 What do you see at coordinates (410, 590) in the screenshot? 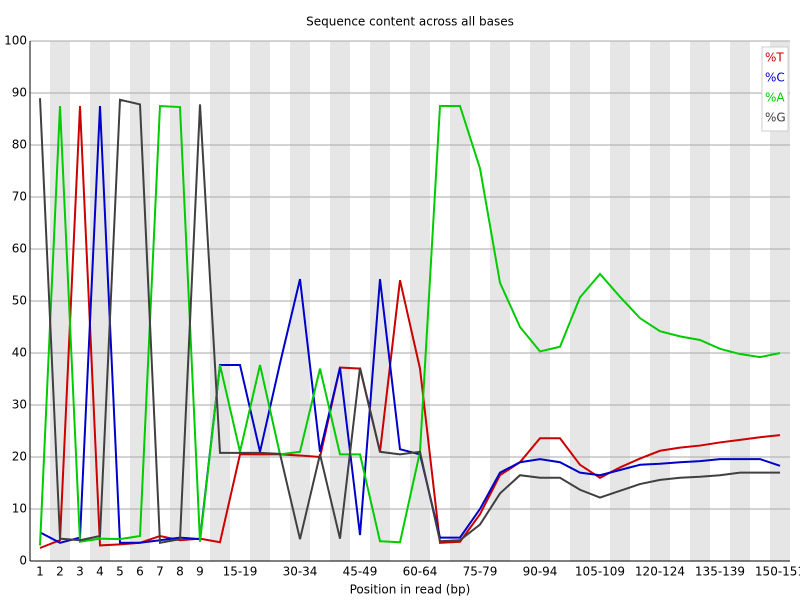
I see `x-axis-label: Position in read (bp)` at bounding box center [410, 590].